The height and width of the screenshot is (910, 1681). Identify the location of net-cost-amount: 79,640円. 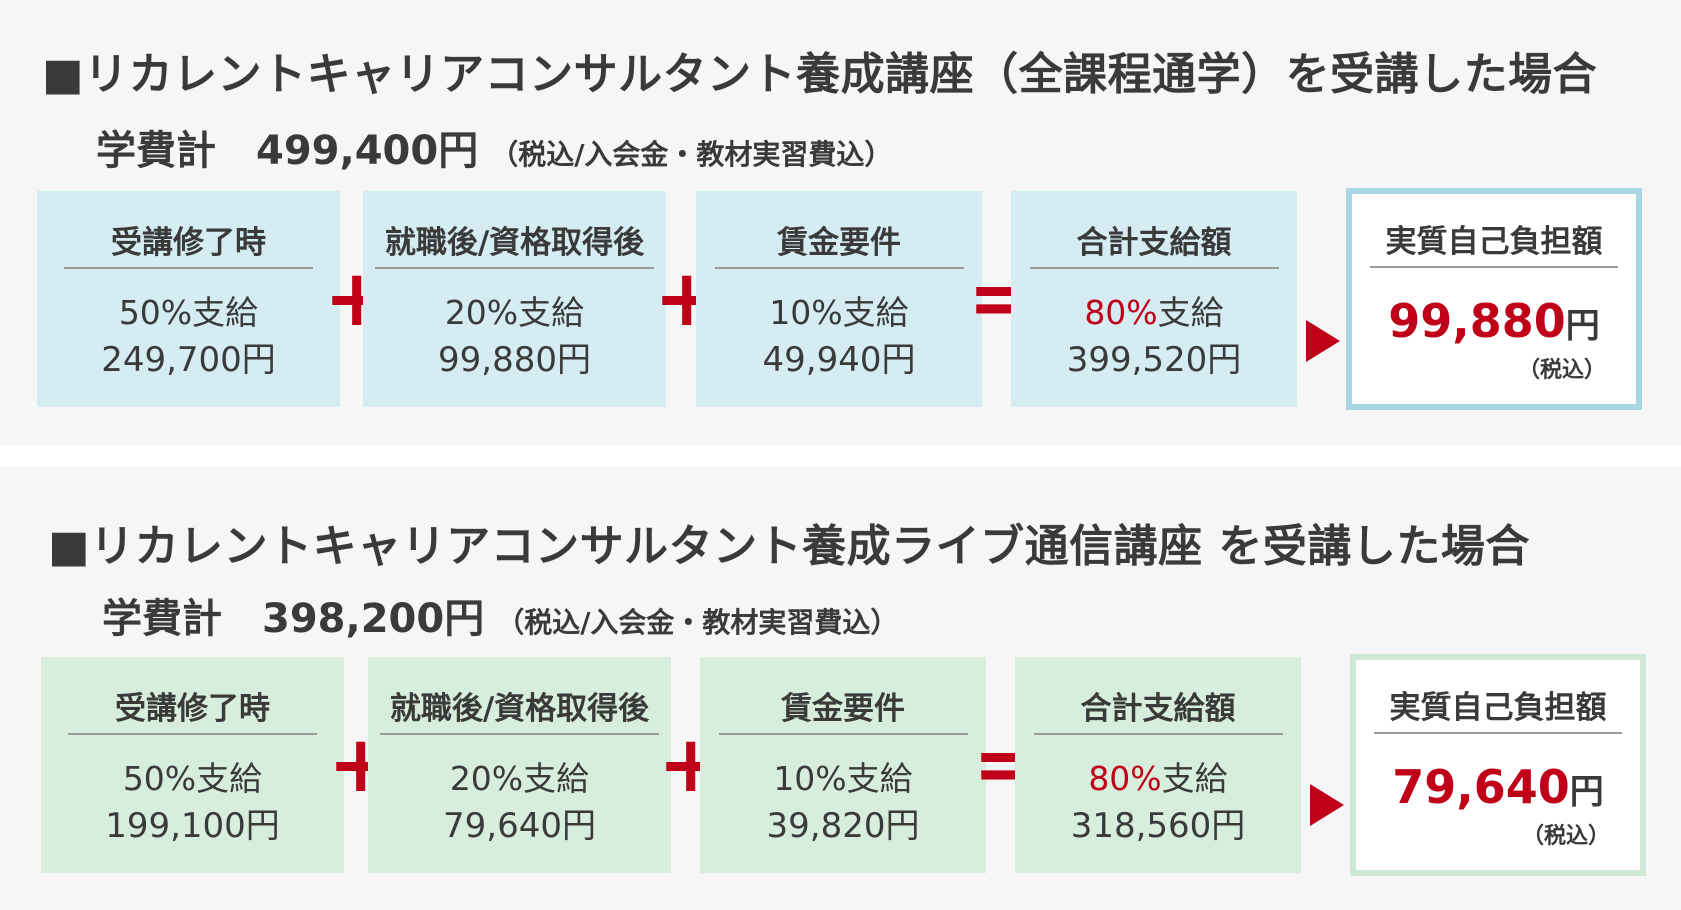
(1498, 787).